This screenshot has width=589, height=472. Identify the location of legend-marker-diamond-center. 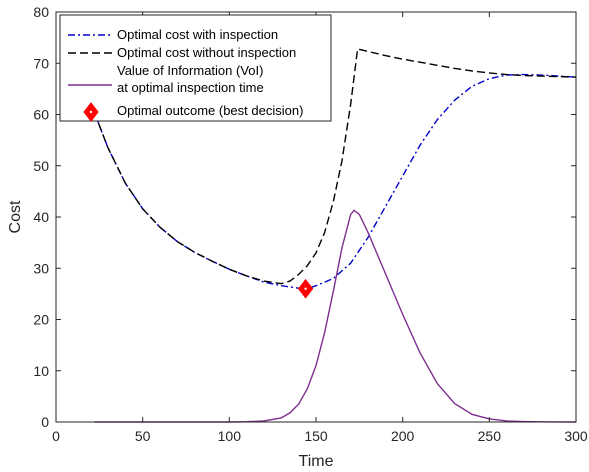
(91, 112).